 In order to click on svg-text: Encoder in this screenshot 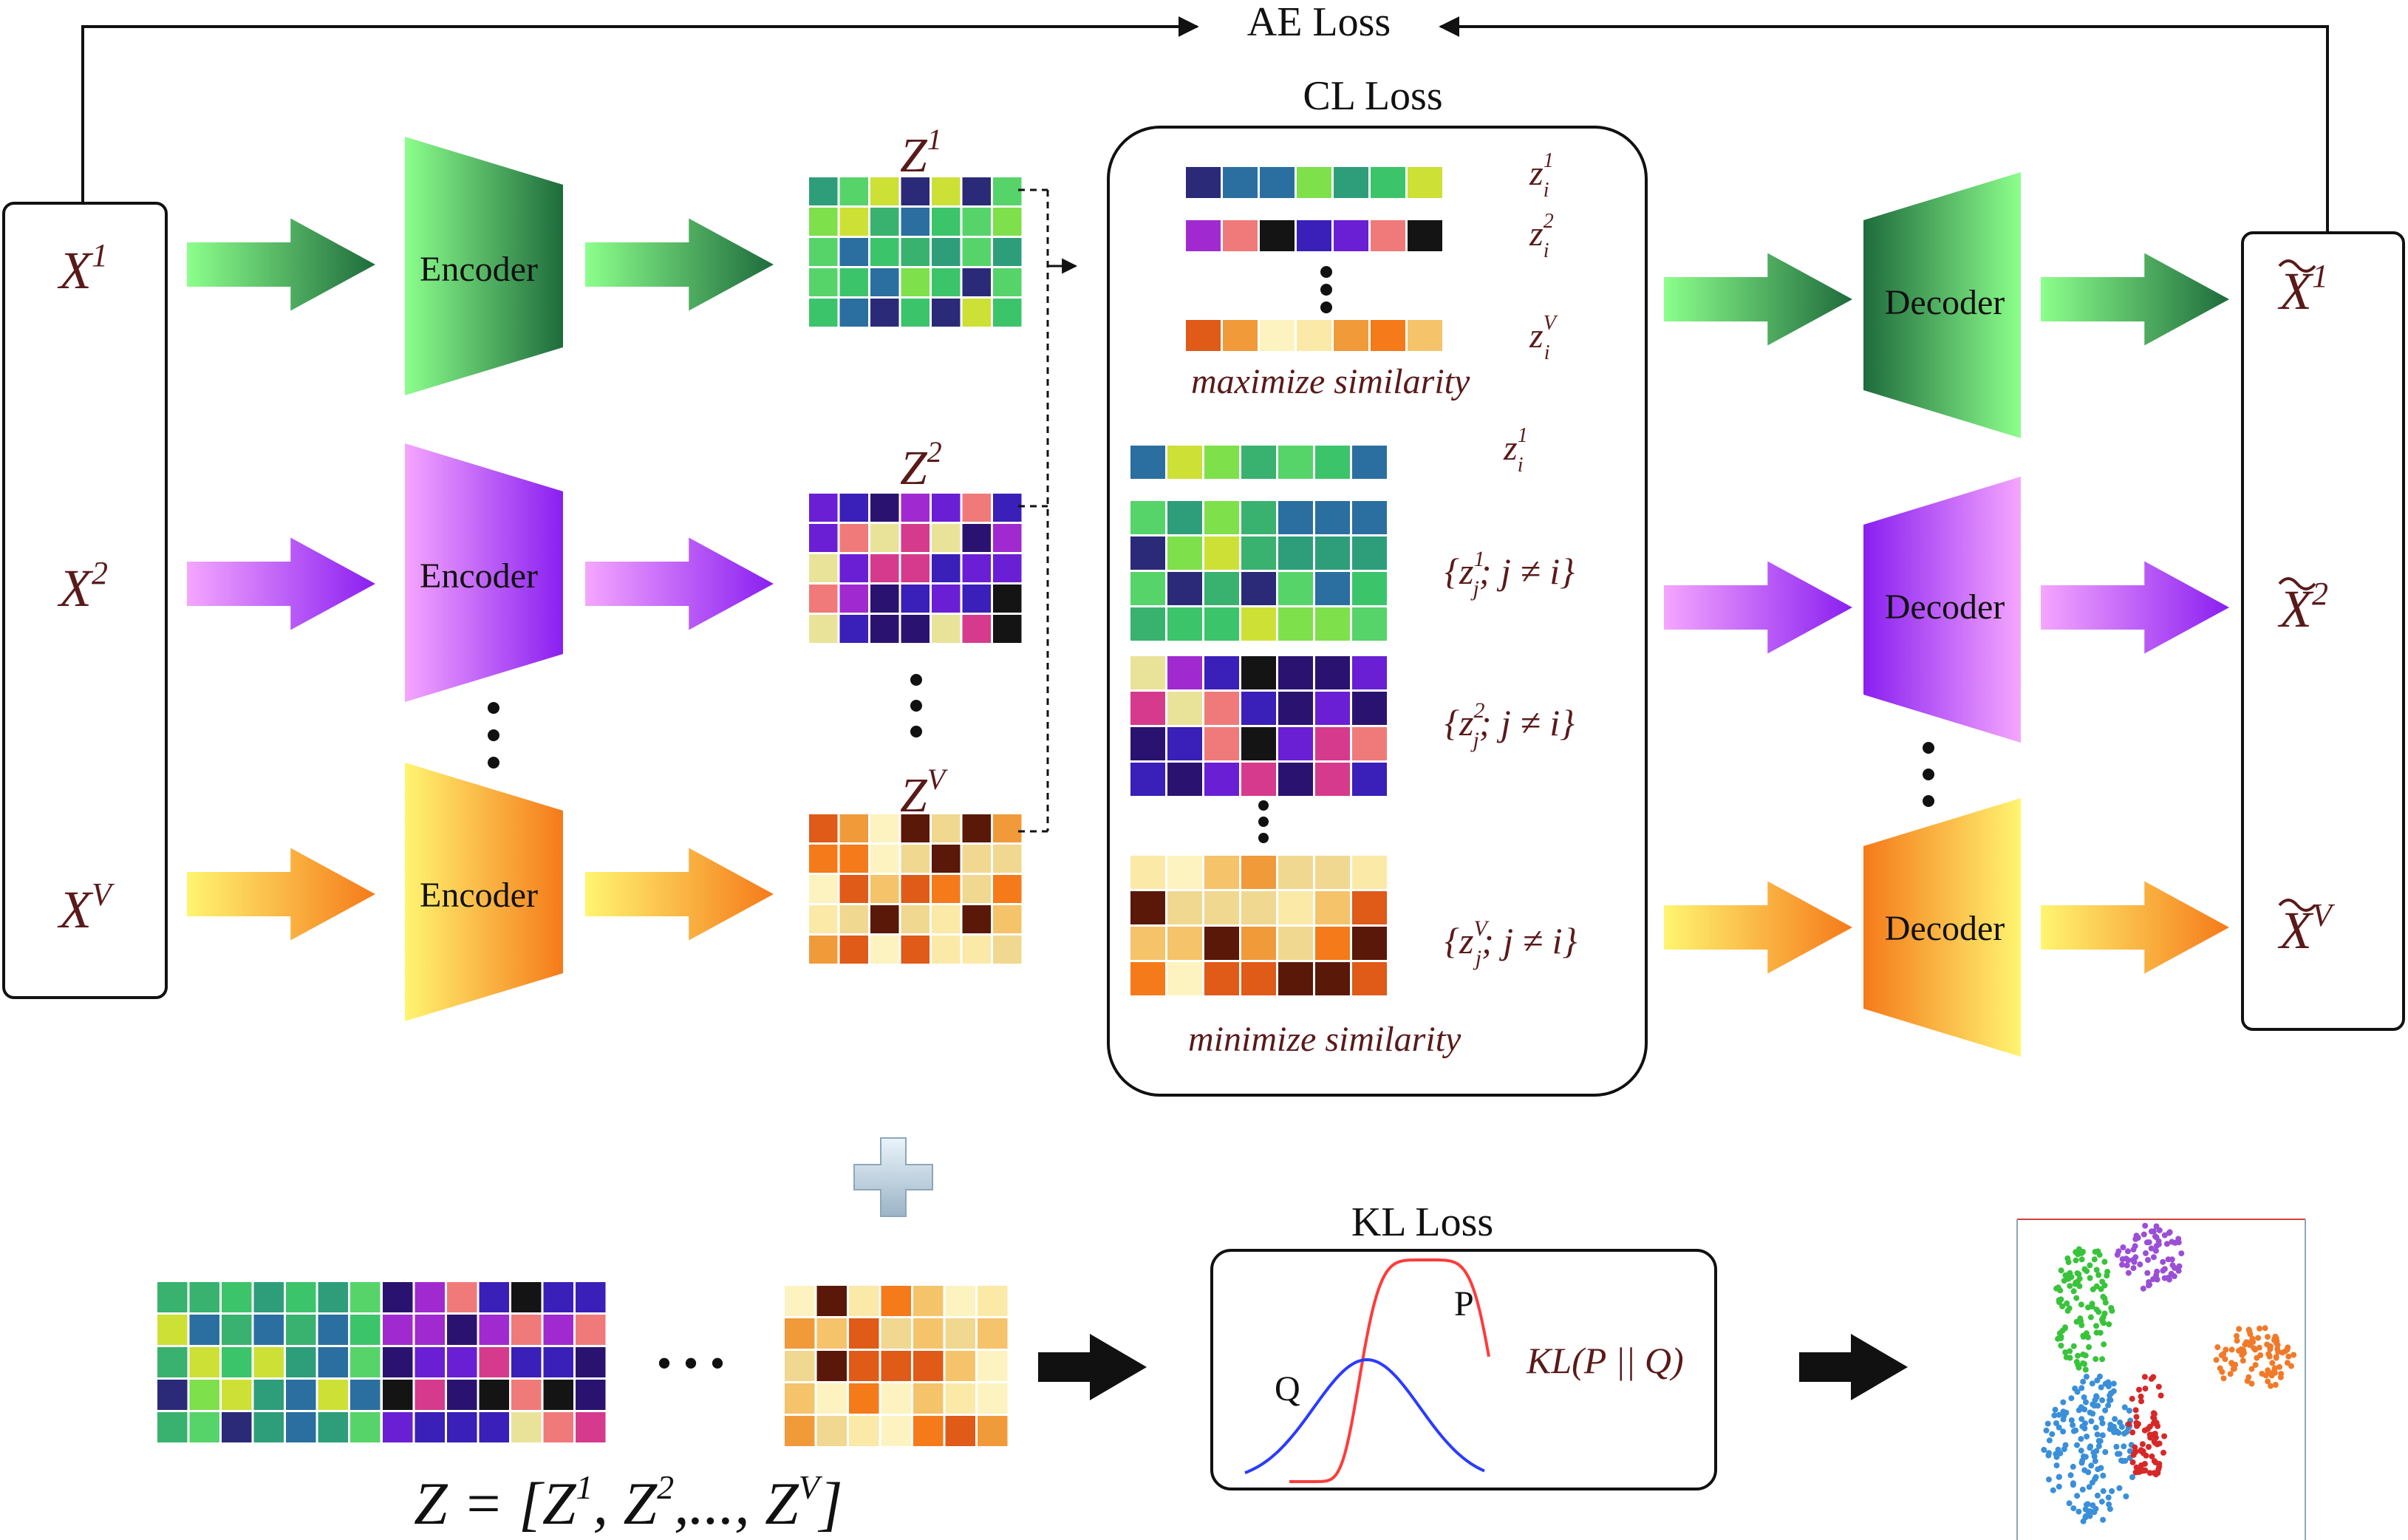, I will do `click(479, 269)`.